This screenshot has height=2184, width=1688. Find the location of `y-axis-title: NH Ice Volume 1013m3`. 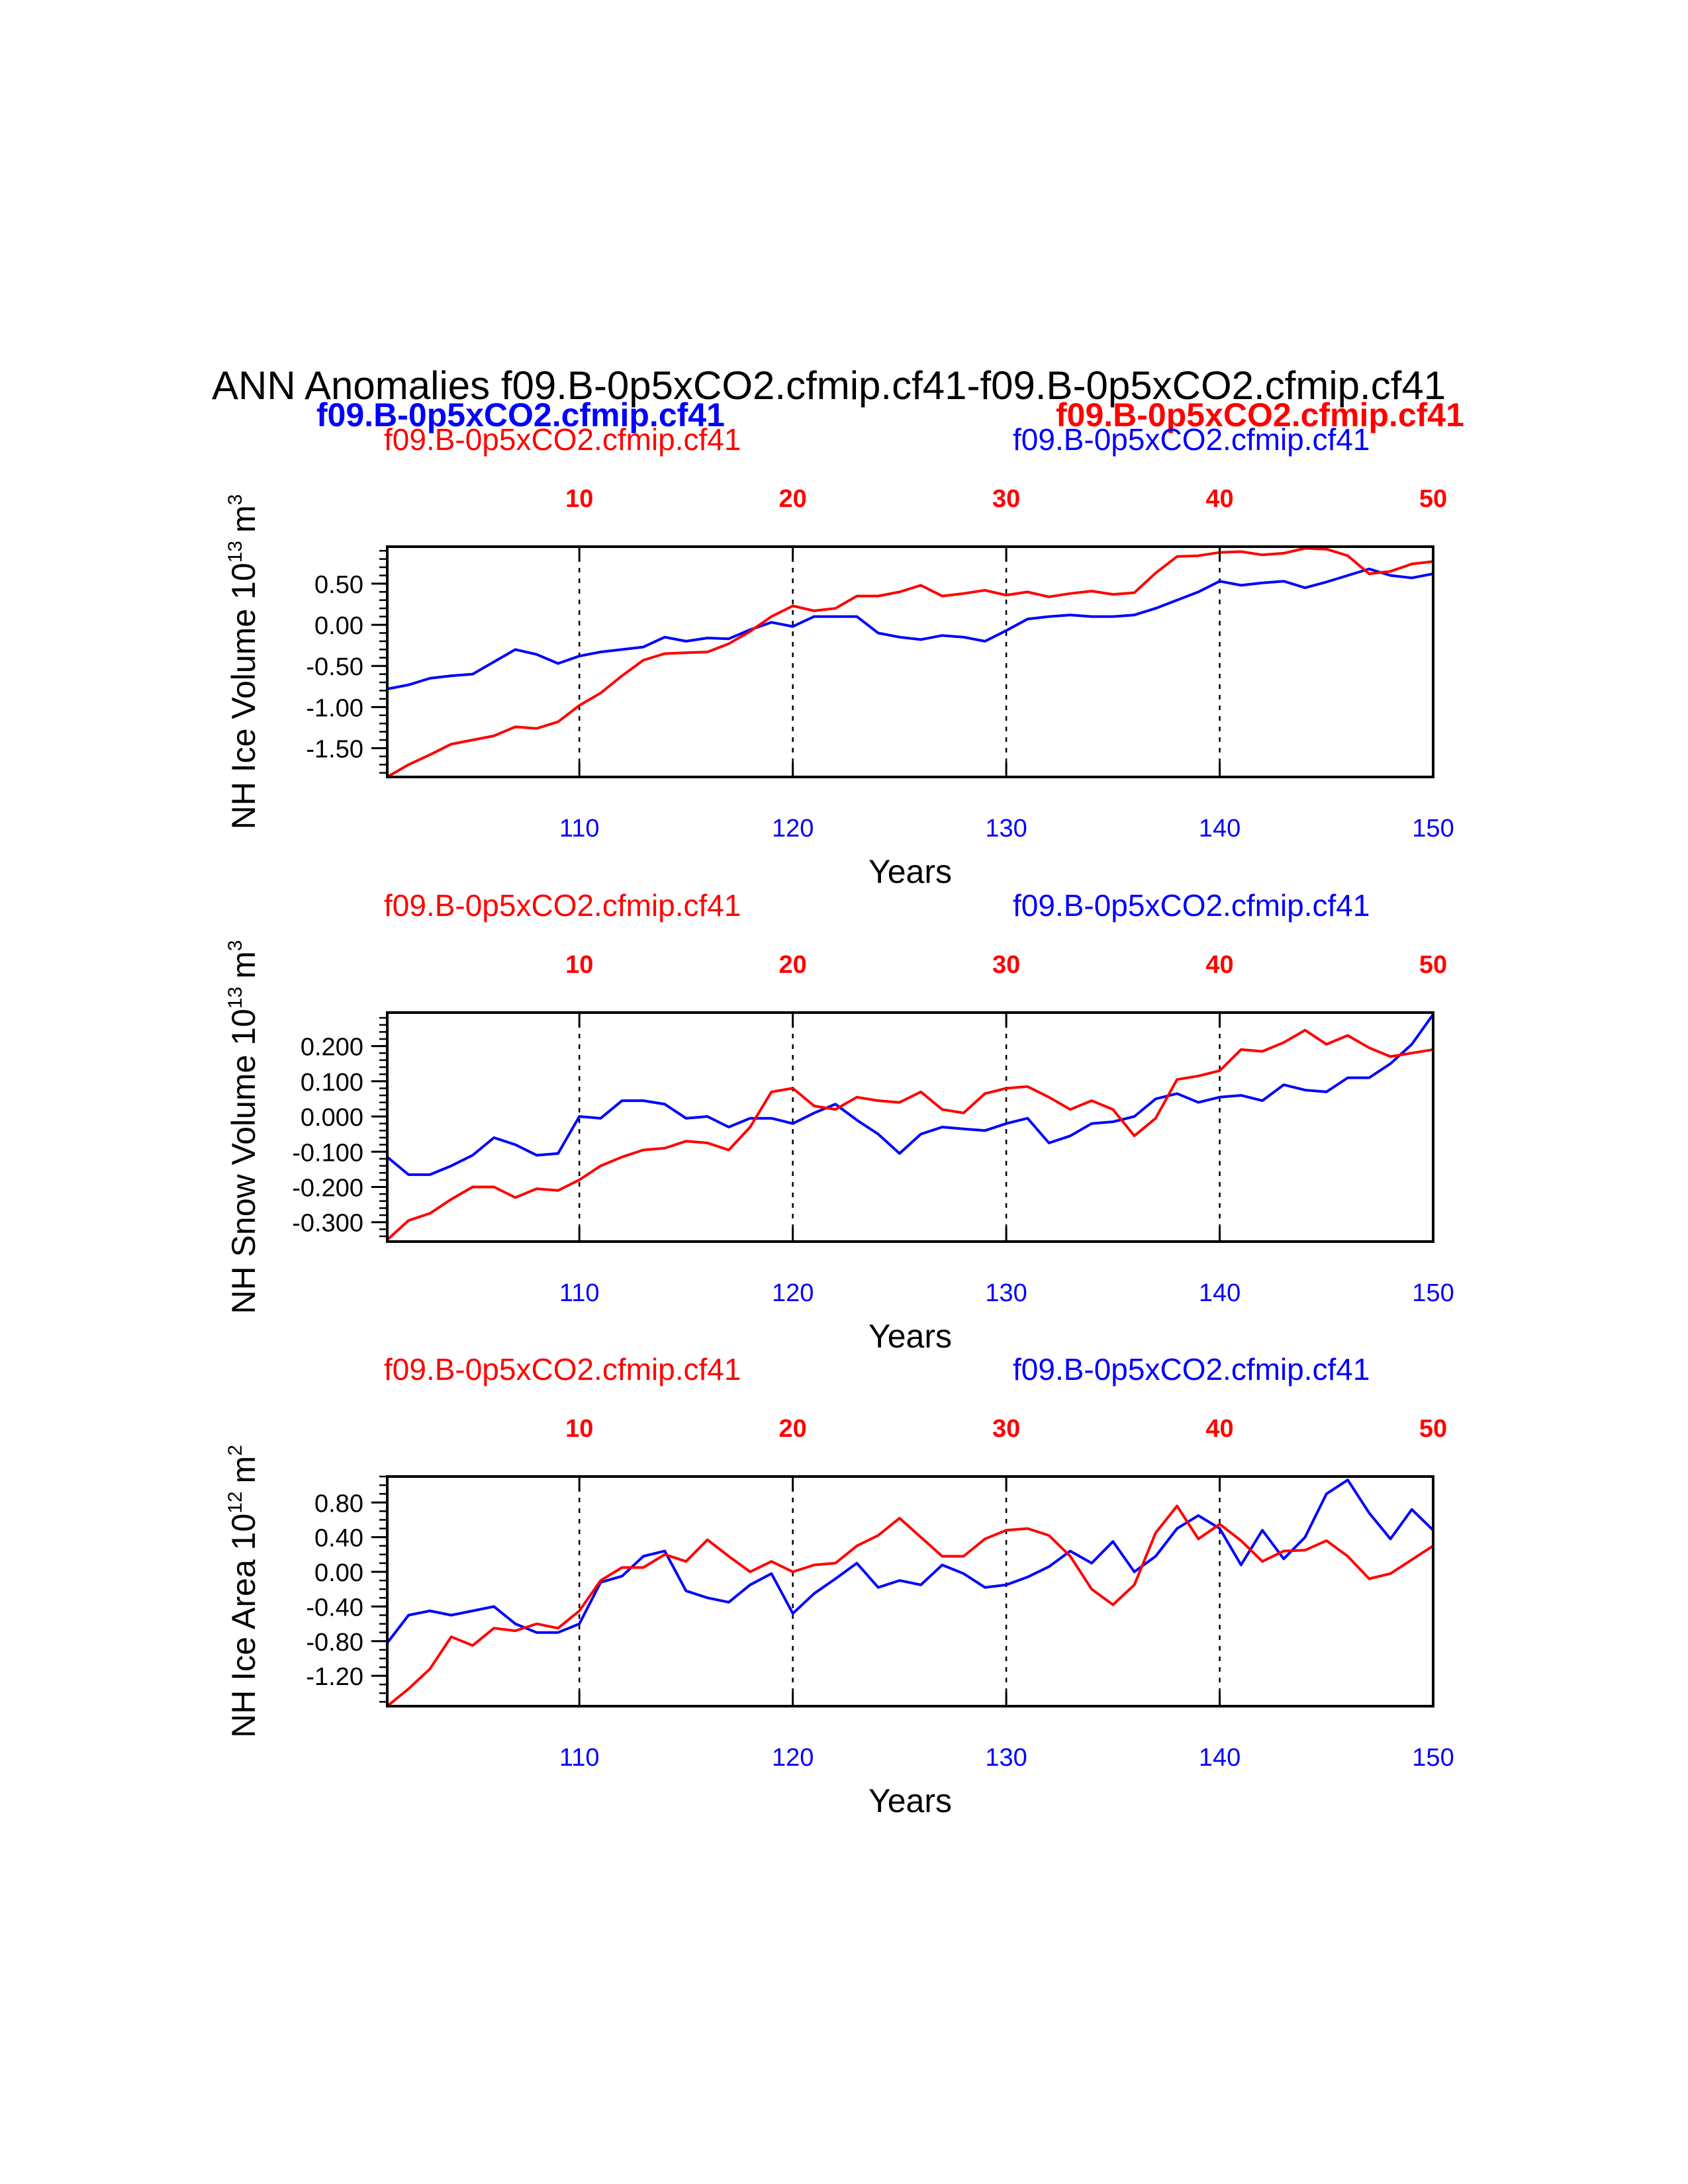

y-axis-title: NH Ice Volume 1013m3 is located at coordinates (243, 662).